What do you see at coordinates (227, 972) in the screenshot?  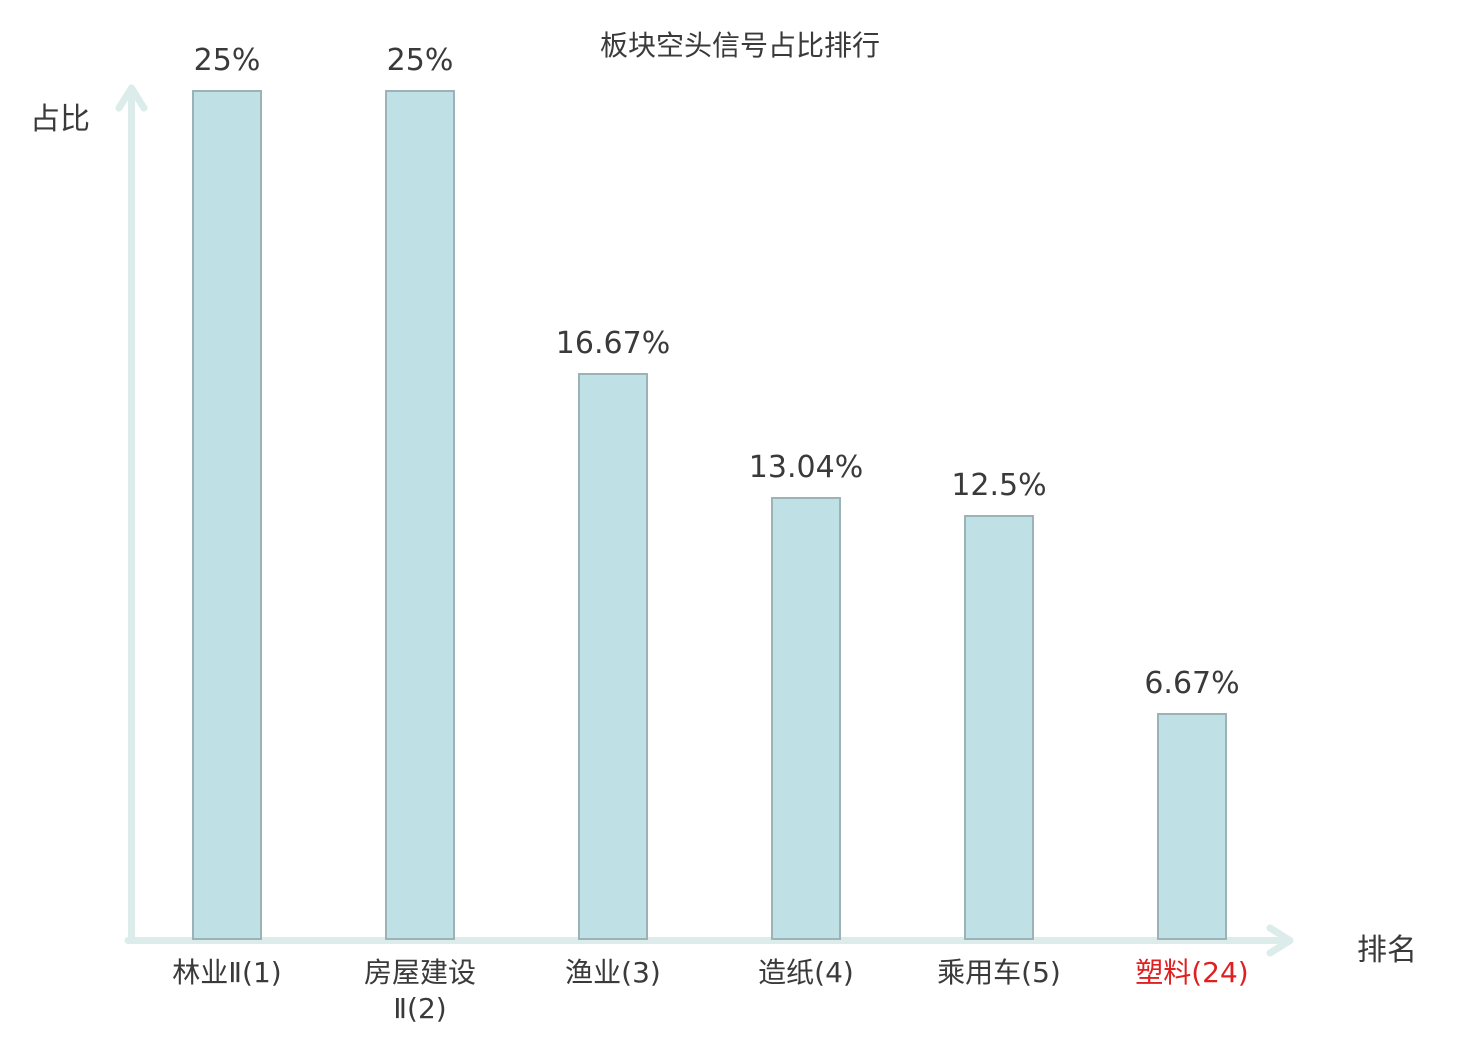 I see `bar-category-label: 林业Ⅱ(1)` at bounding box center [227, 972].